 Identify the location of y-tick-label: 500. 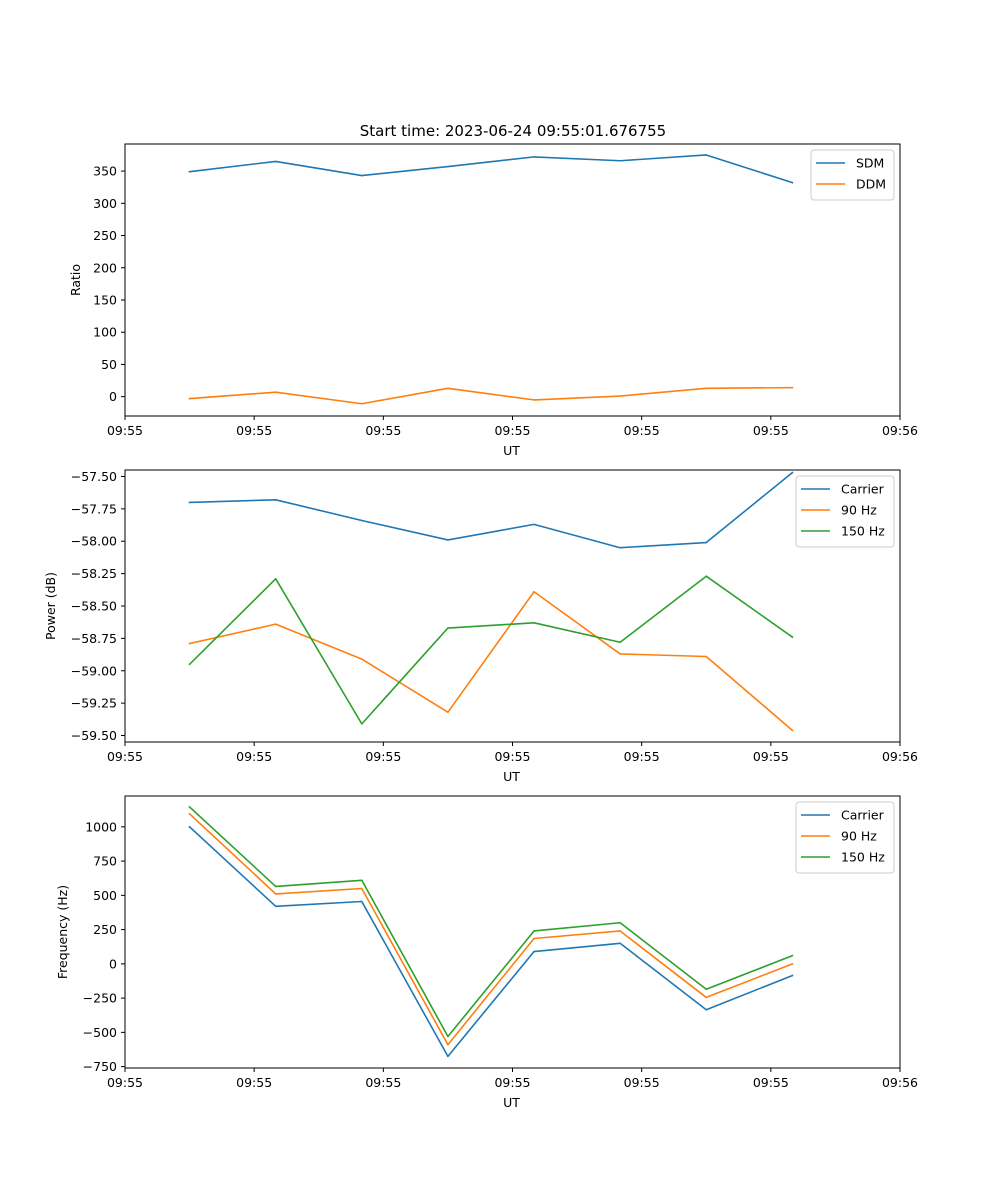
(105, 895).